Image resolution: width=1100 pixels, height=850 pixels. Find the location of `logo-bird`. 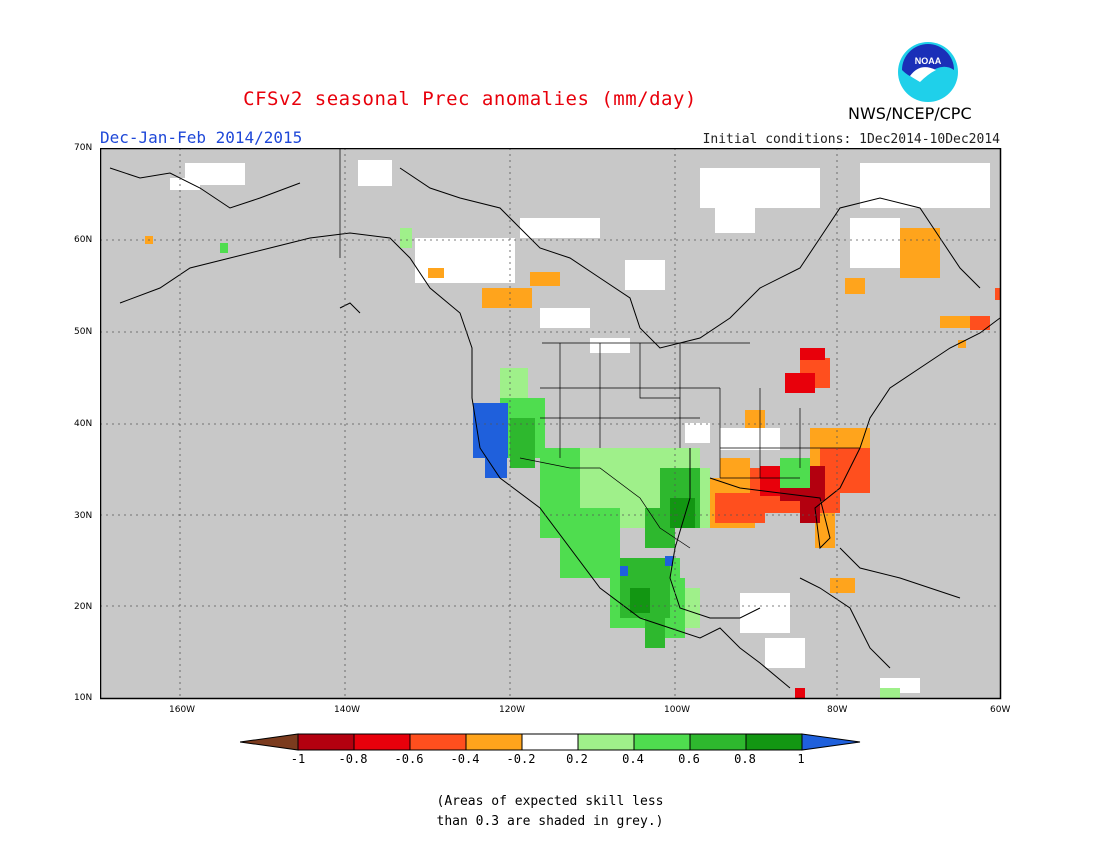

logo-bird is located at coordinates (923, 74).